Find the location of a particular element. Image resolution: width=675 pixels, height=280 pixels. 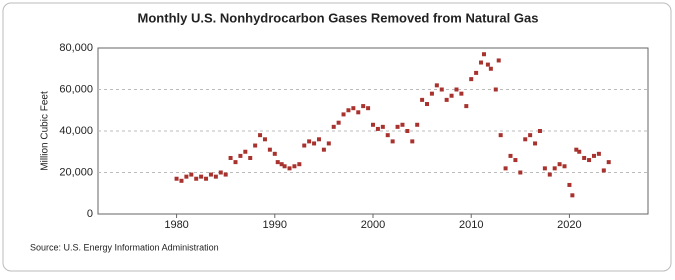

y-tick-label: 20,000 is located at coordinates (76, 172).